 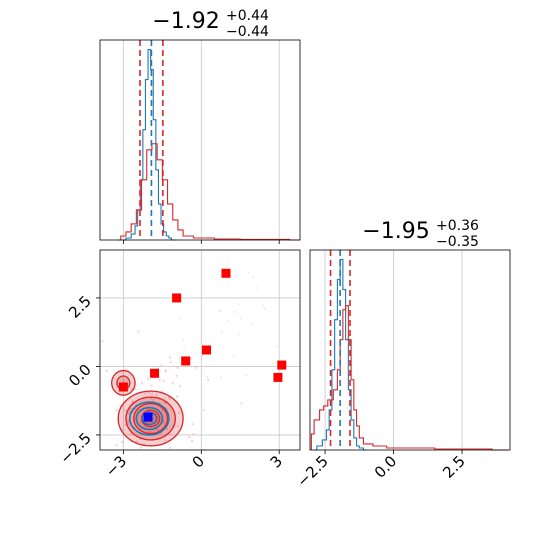 I want to click on histogram-2-quantile-lines, so click(x=340, y=350).